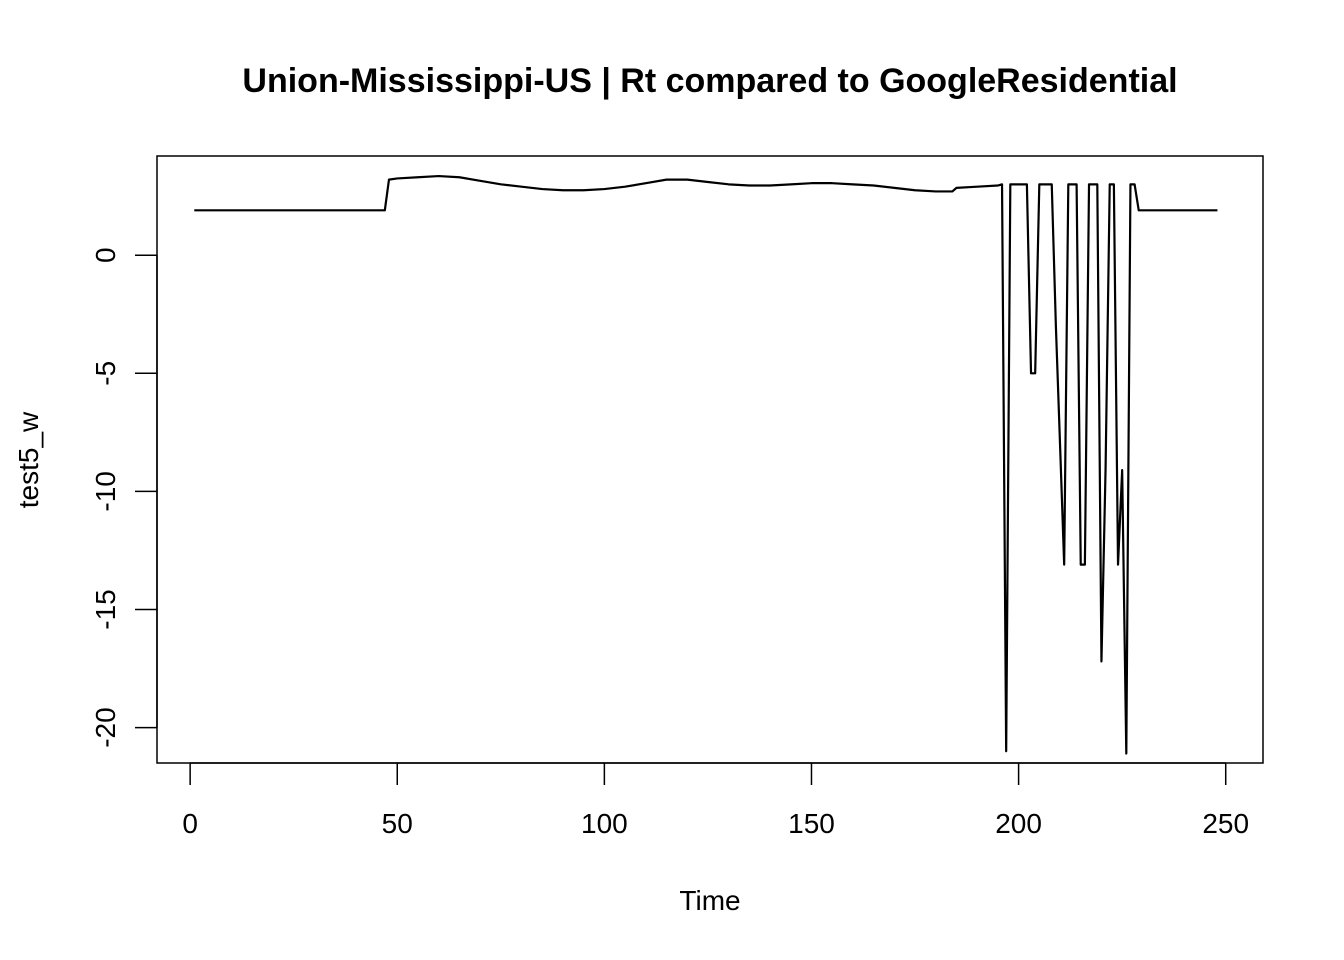 This screenshot has width=1344, height=960. What do you see at coordinates (709, 900) in the screenshot?
I see `x-axis-label: Time` at bounding box center [709, 900].